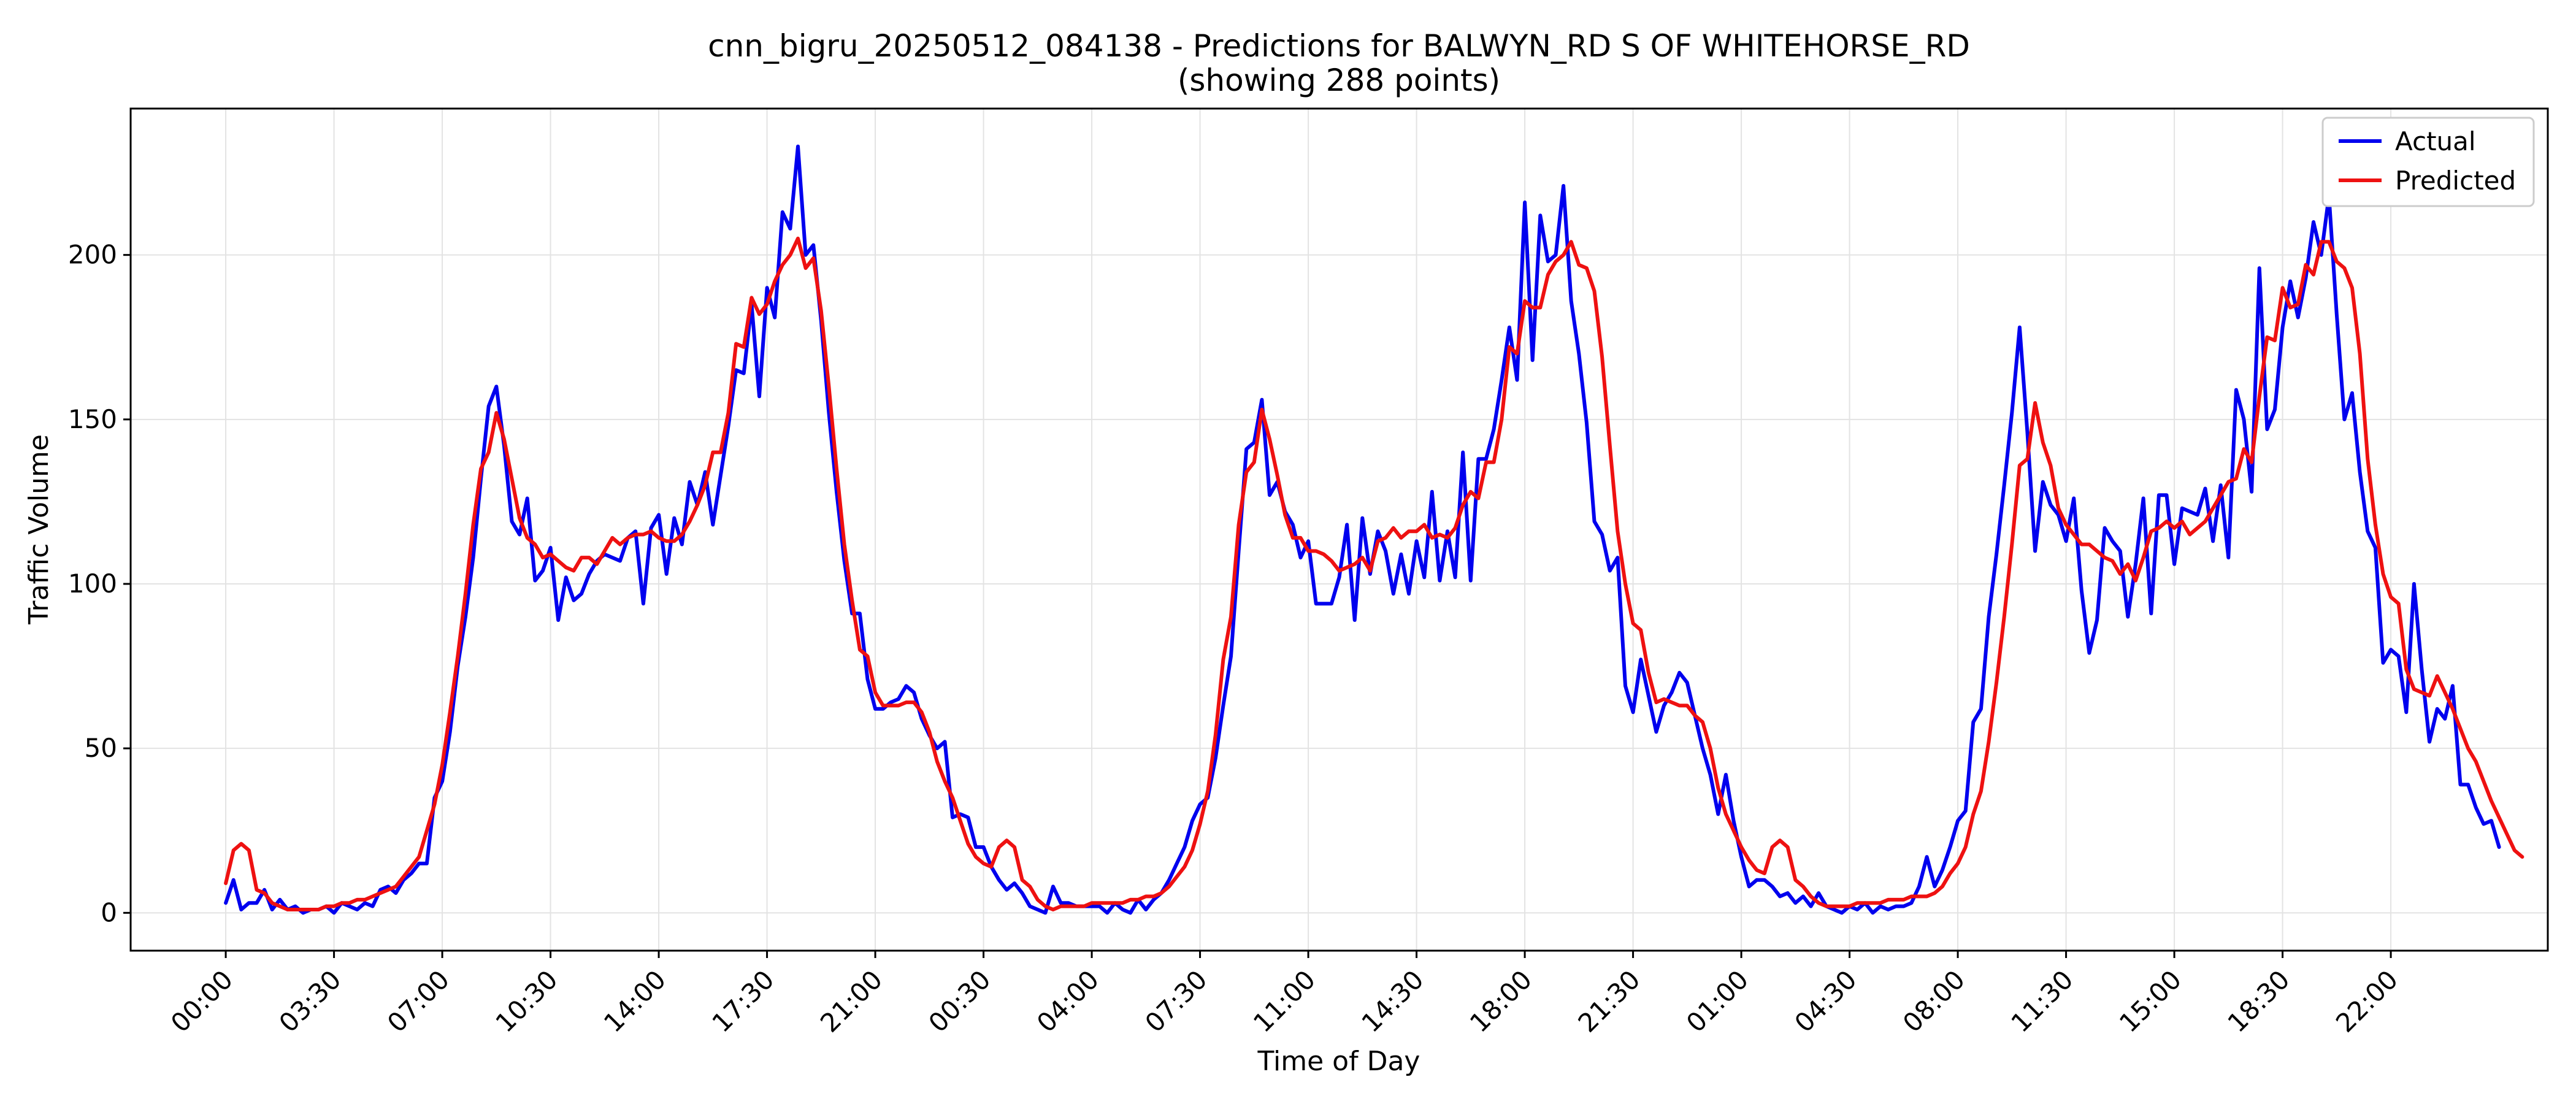 The height and width of the screenshot is (1104, 2576). Describe the element at coordinates (109, 912) in the screenshot. I see `y-tick-label-0: 0` at that location.